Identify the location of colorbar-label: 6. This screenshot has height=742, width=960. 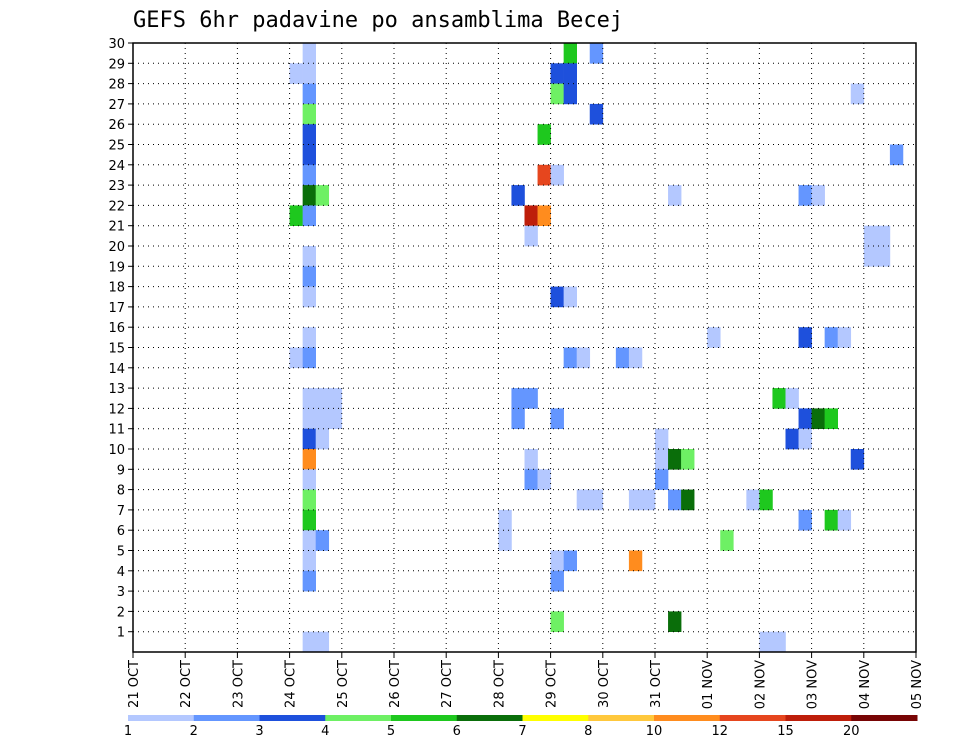
(457, 731).